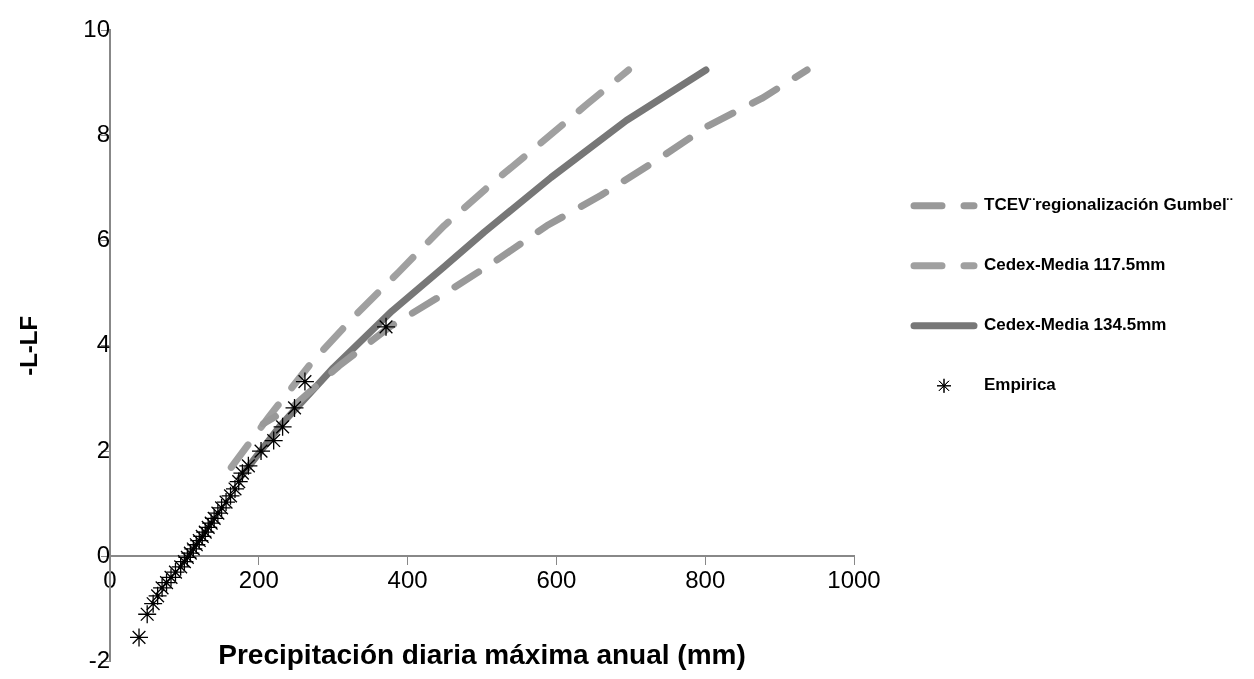 This screenshot has width=1254, height=679. What do you see at coordinates (1075, 325) in the screenshot?
I see `legend-label: Cedex-Media 134.5mm` at bounding box center [1075, 325].